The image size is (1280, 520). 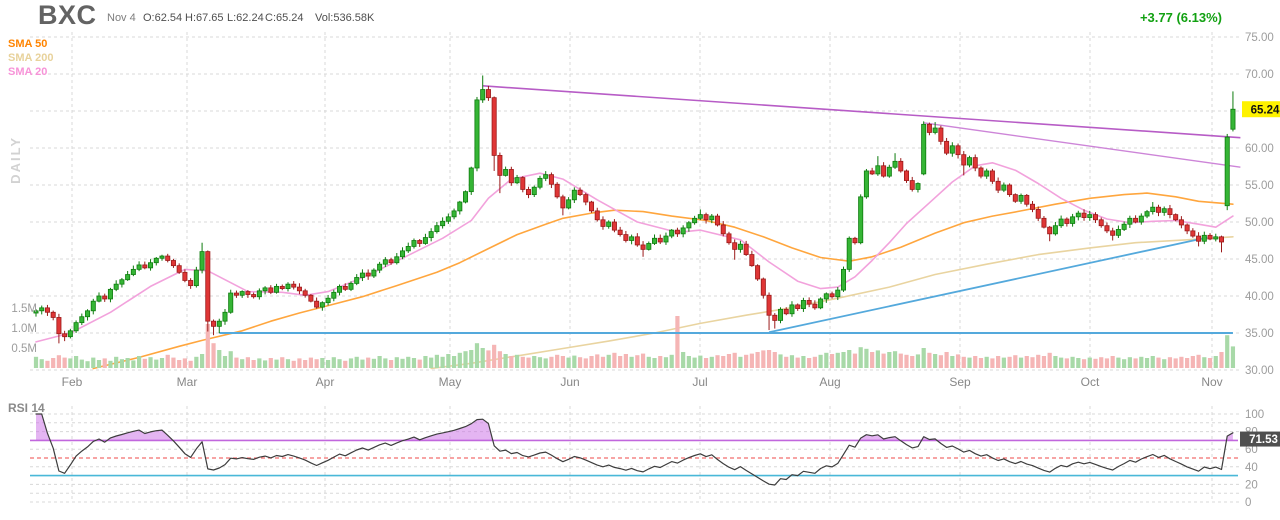 What do you see at coordinates (24, 349) in the screenshot?
I see `volume-tick-label: 0.5M` at bounding box center [24, 349].